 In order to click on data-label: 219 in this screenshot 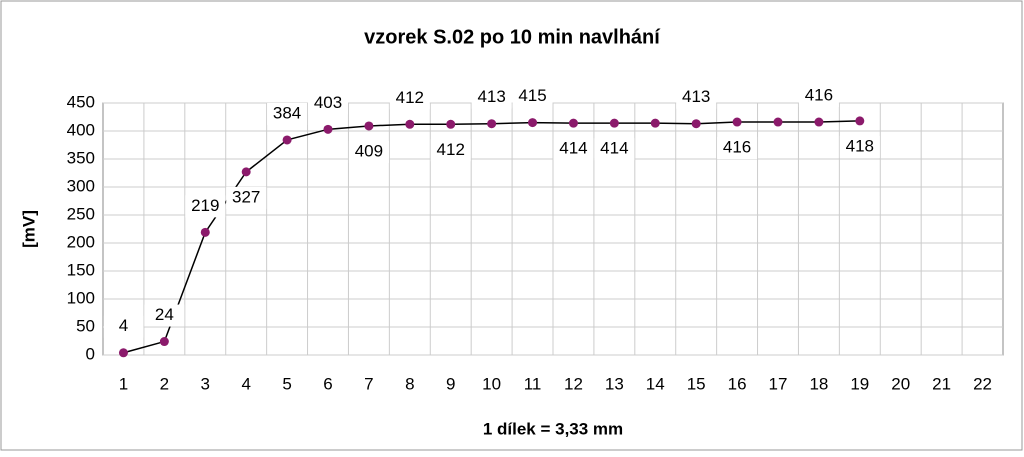, I will do `click(205, 205)`.